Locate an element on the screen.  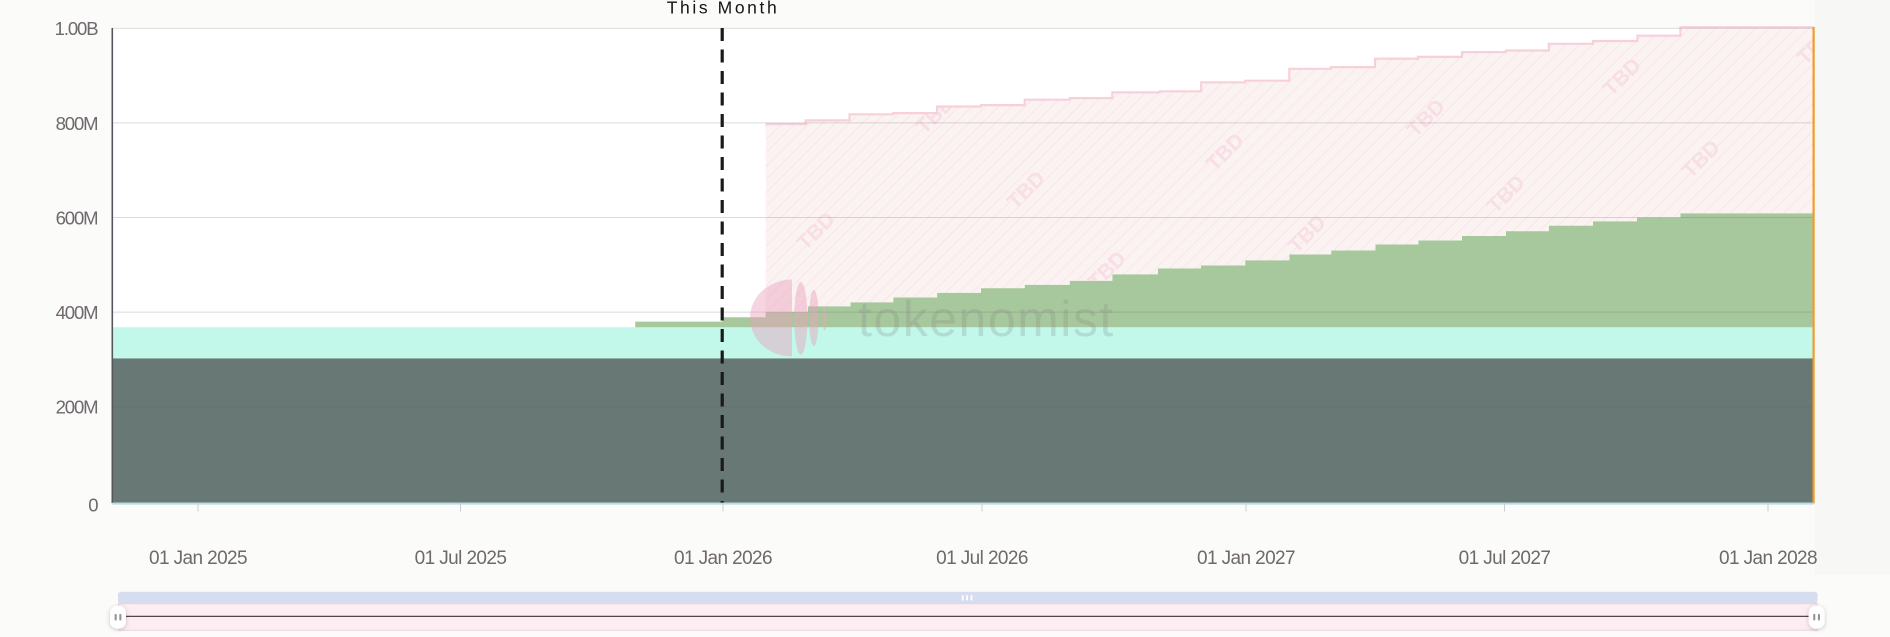
svg-text: 01 Jul 2027 is located at coordinates (1505, 558).